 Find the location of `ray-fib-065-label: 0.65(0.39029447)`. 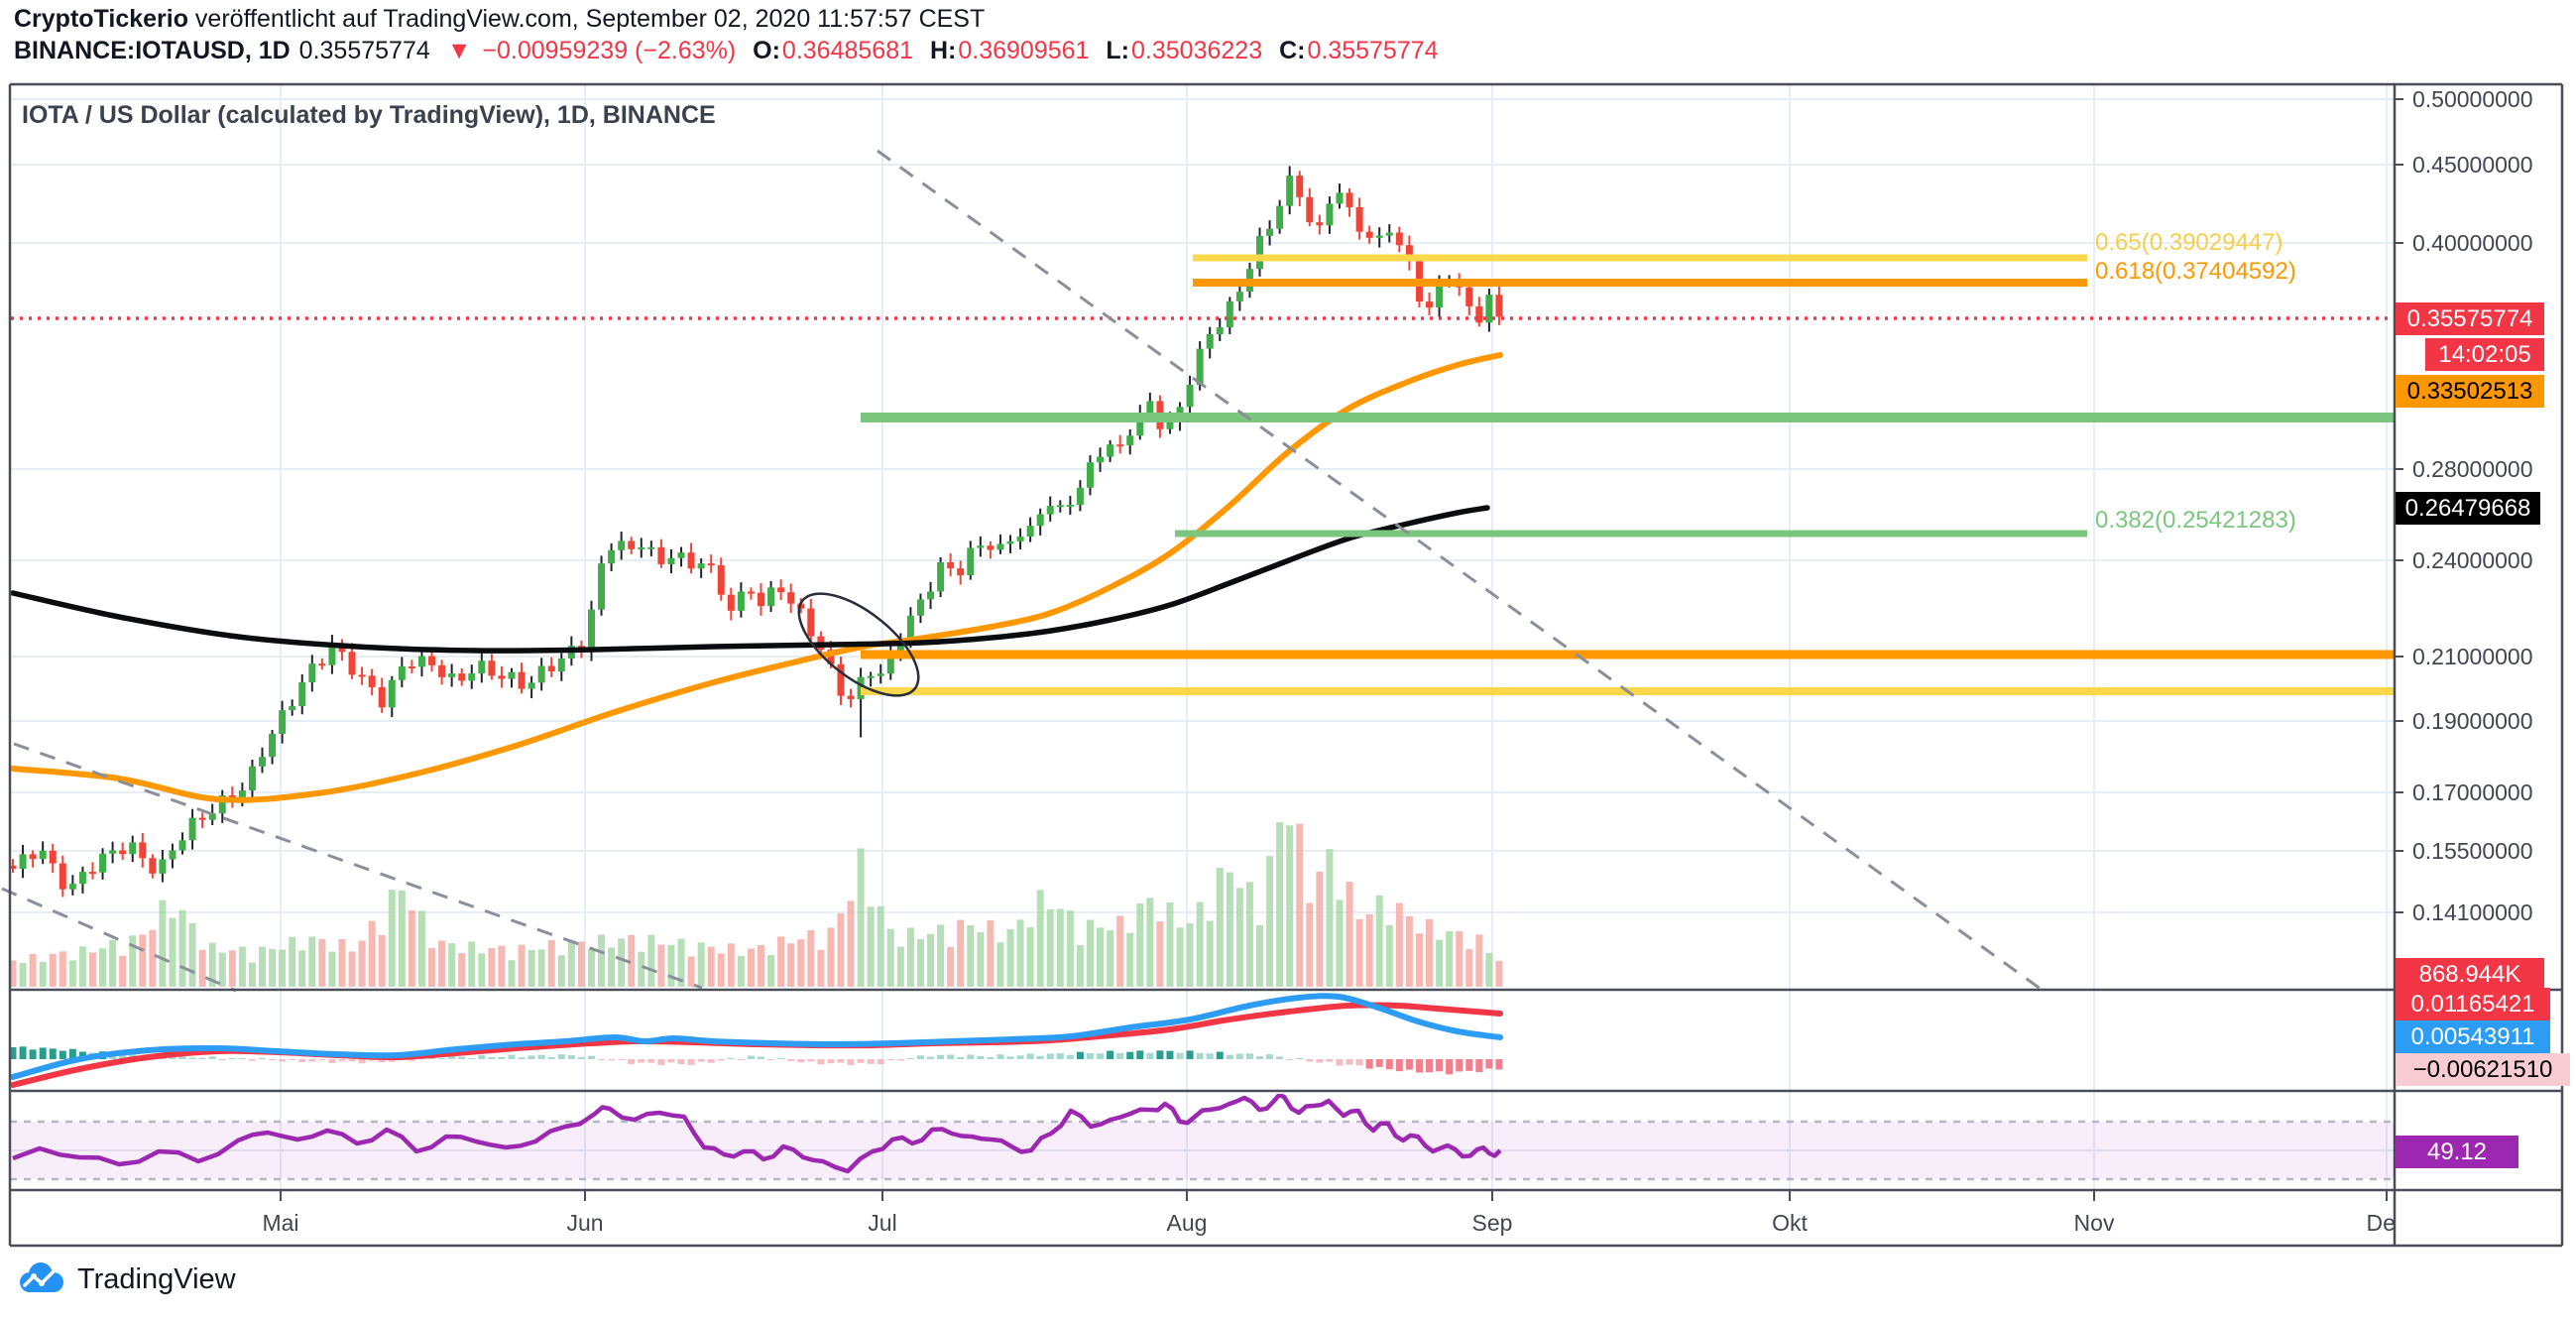

ray-fib-065-label: 0.65(0.39029447) is located at coordinates (2189, 242).